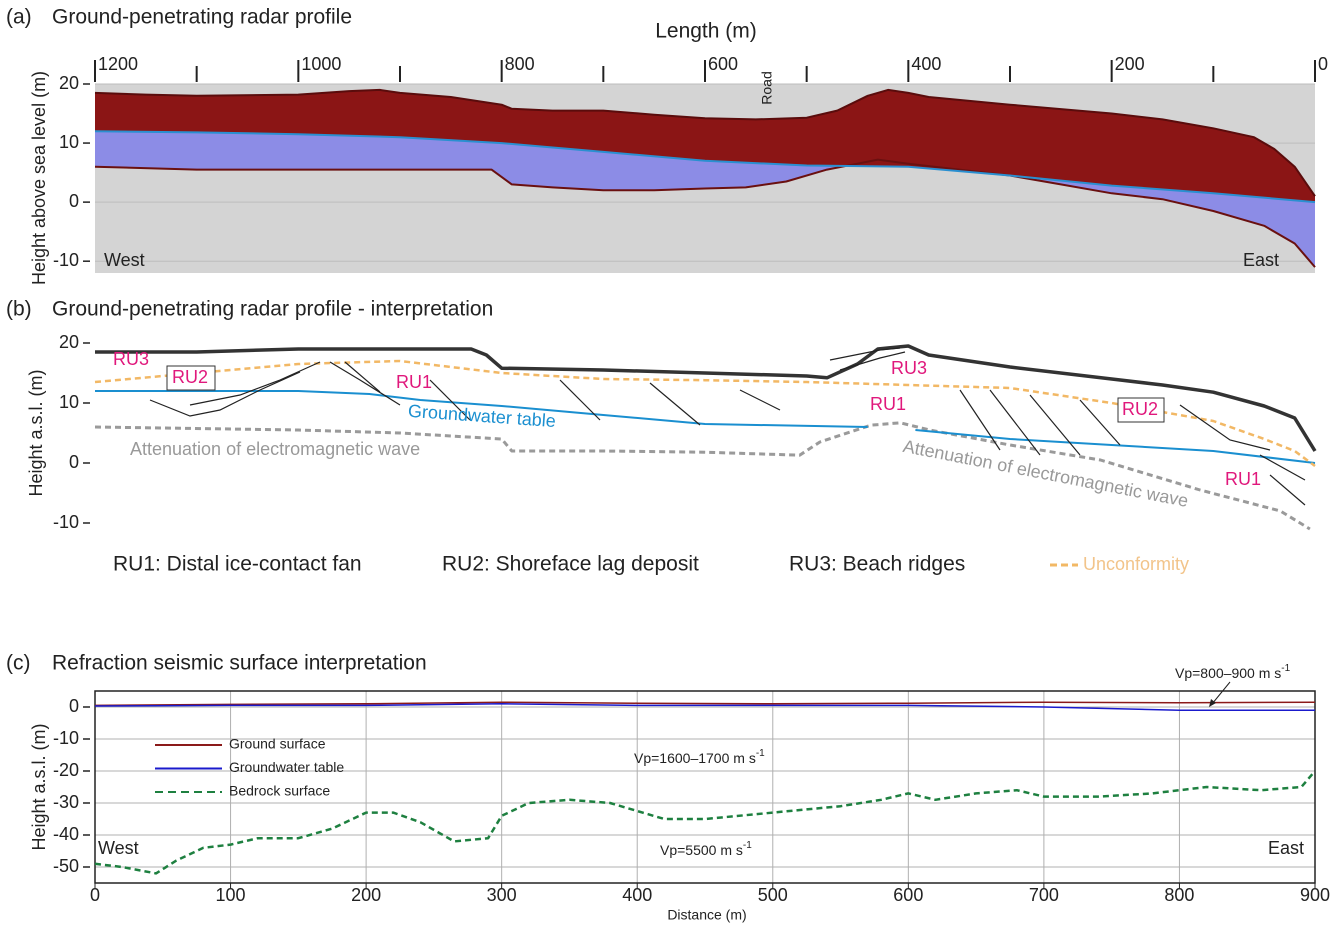 This screenshot has width=1344, height=928. I want to click on line-label: Attenuation of electromagnetic wave, so click(275, 449).